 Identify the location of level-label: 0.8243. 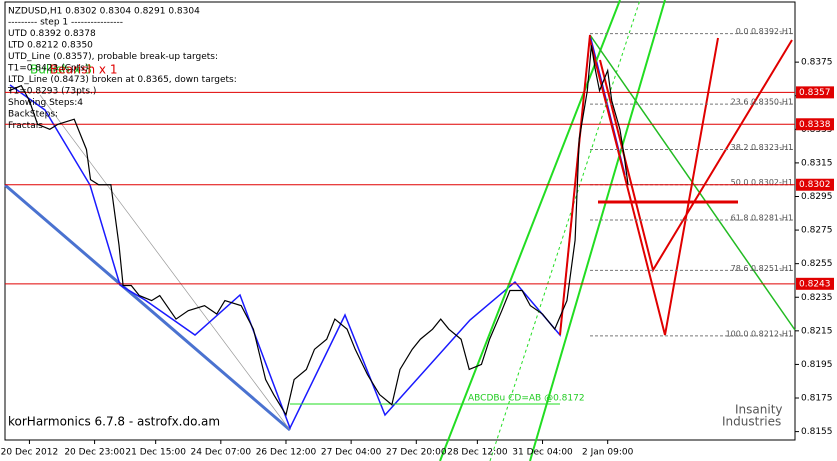
(815, 284).